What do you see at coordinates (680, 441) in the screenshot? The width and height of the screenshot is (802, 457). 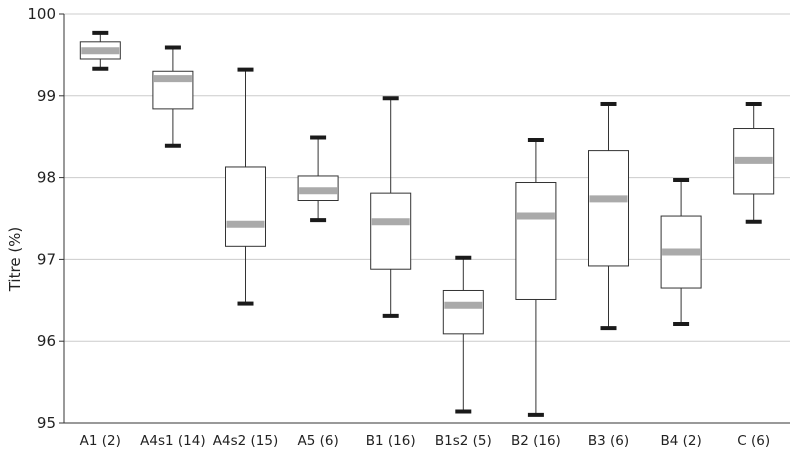 I see `x-category-label: B4 (2)` at bounding box center [680, 441].